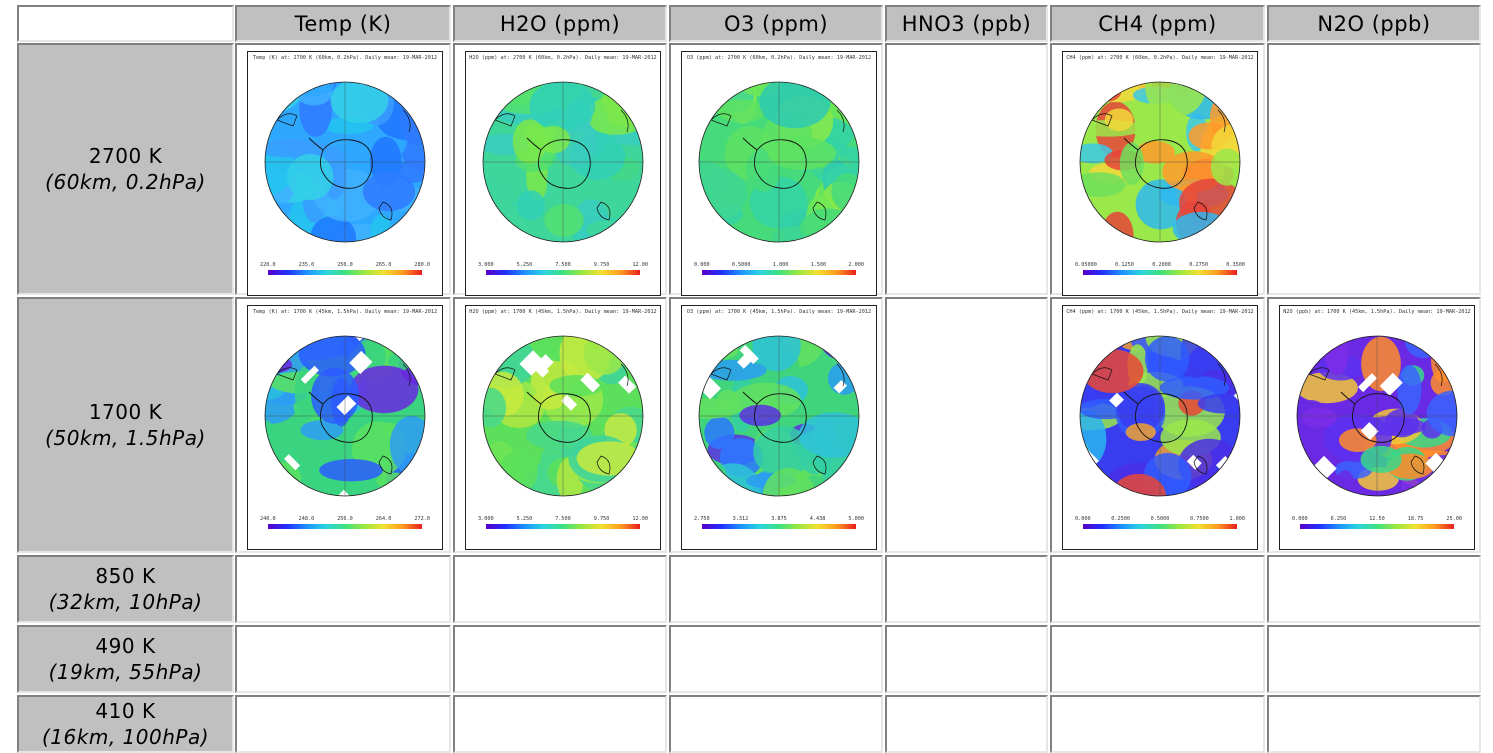 The height and width of the screenshot is (753, 1493). What do you see at coordinates (560, 23) in the screenshot?
I see `column-header: H2O (ppm)` at bounding box center [560, 23].